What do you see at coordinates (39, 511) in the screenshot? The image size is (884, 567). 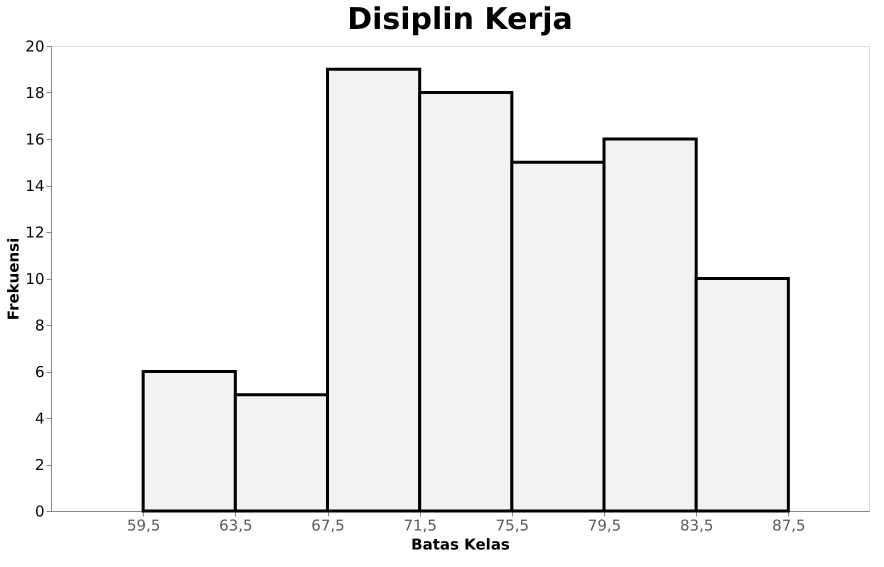 I see `y-tick-label: 0` at bounding box center [39, 511].